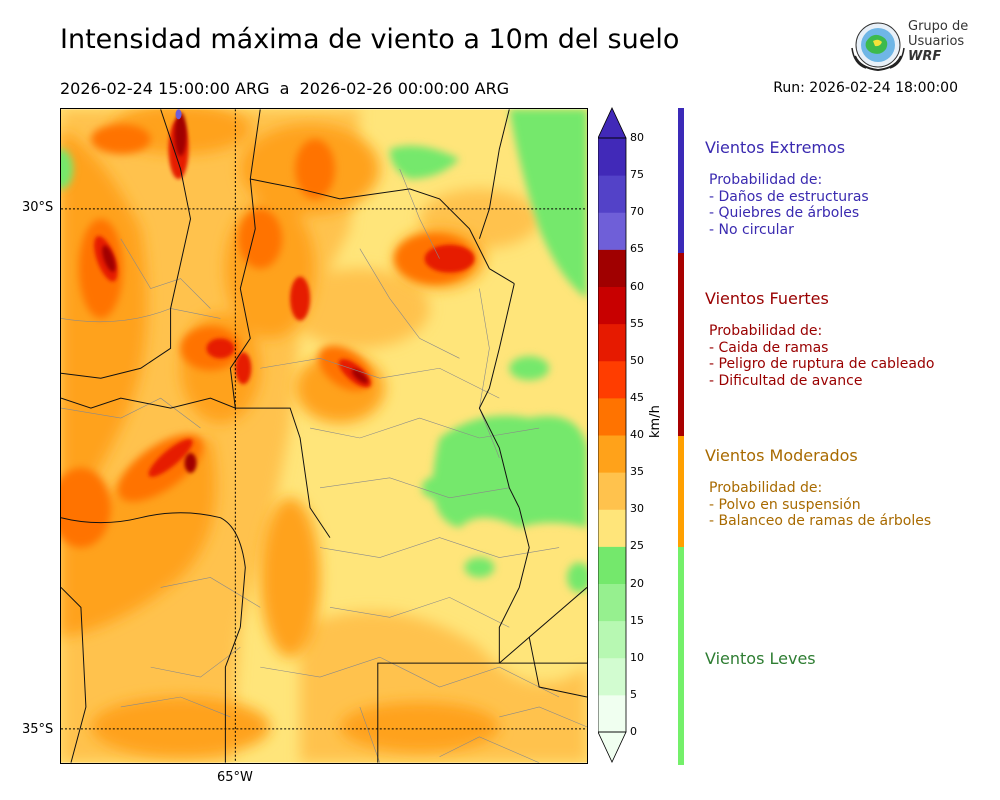 The height and width of the screenshot is (800, 1000). Describe the element at coordinates (637, 286) in the screenshot. I see `colorbar-tick-label: 60` at that location.